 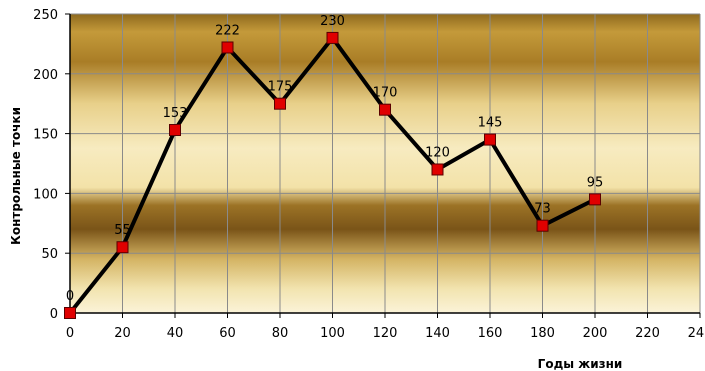 What do you see at coordinates (647, 333) in the screenshot?
I see `x-tick-label: 220` at bounding box center [647, 333].